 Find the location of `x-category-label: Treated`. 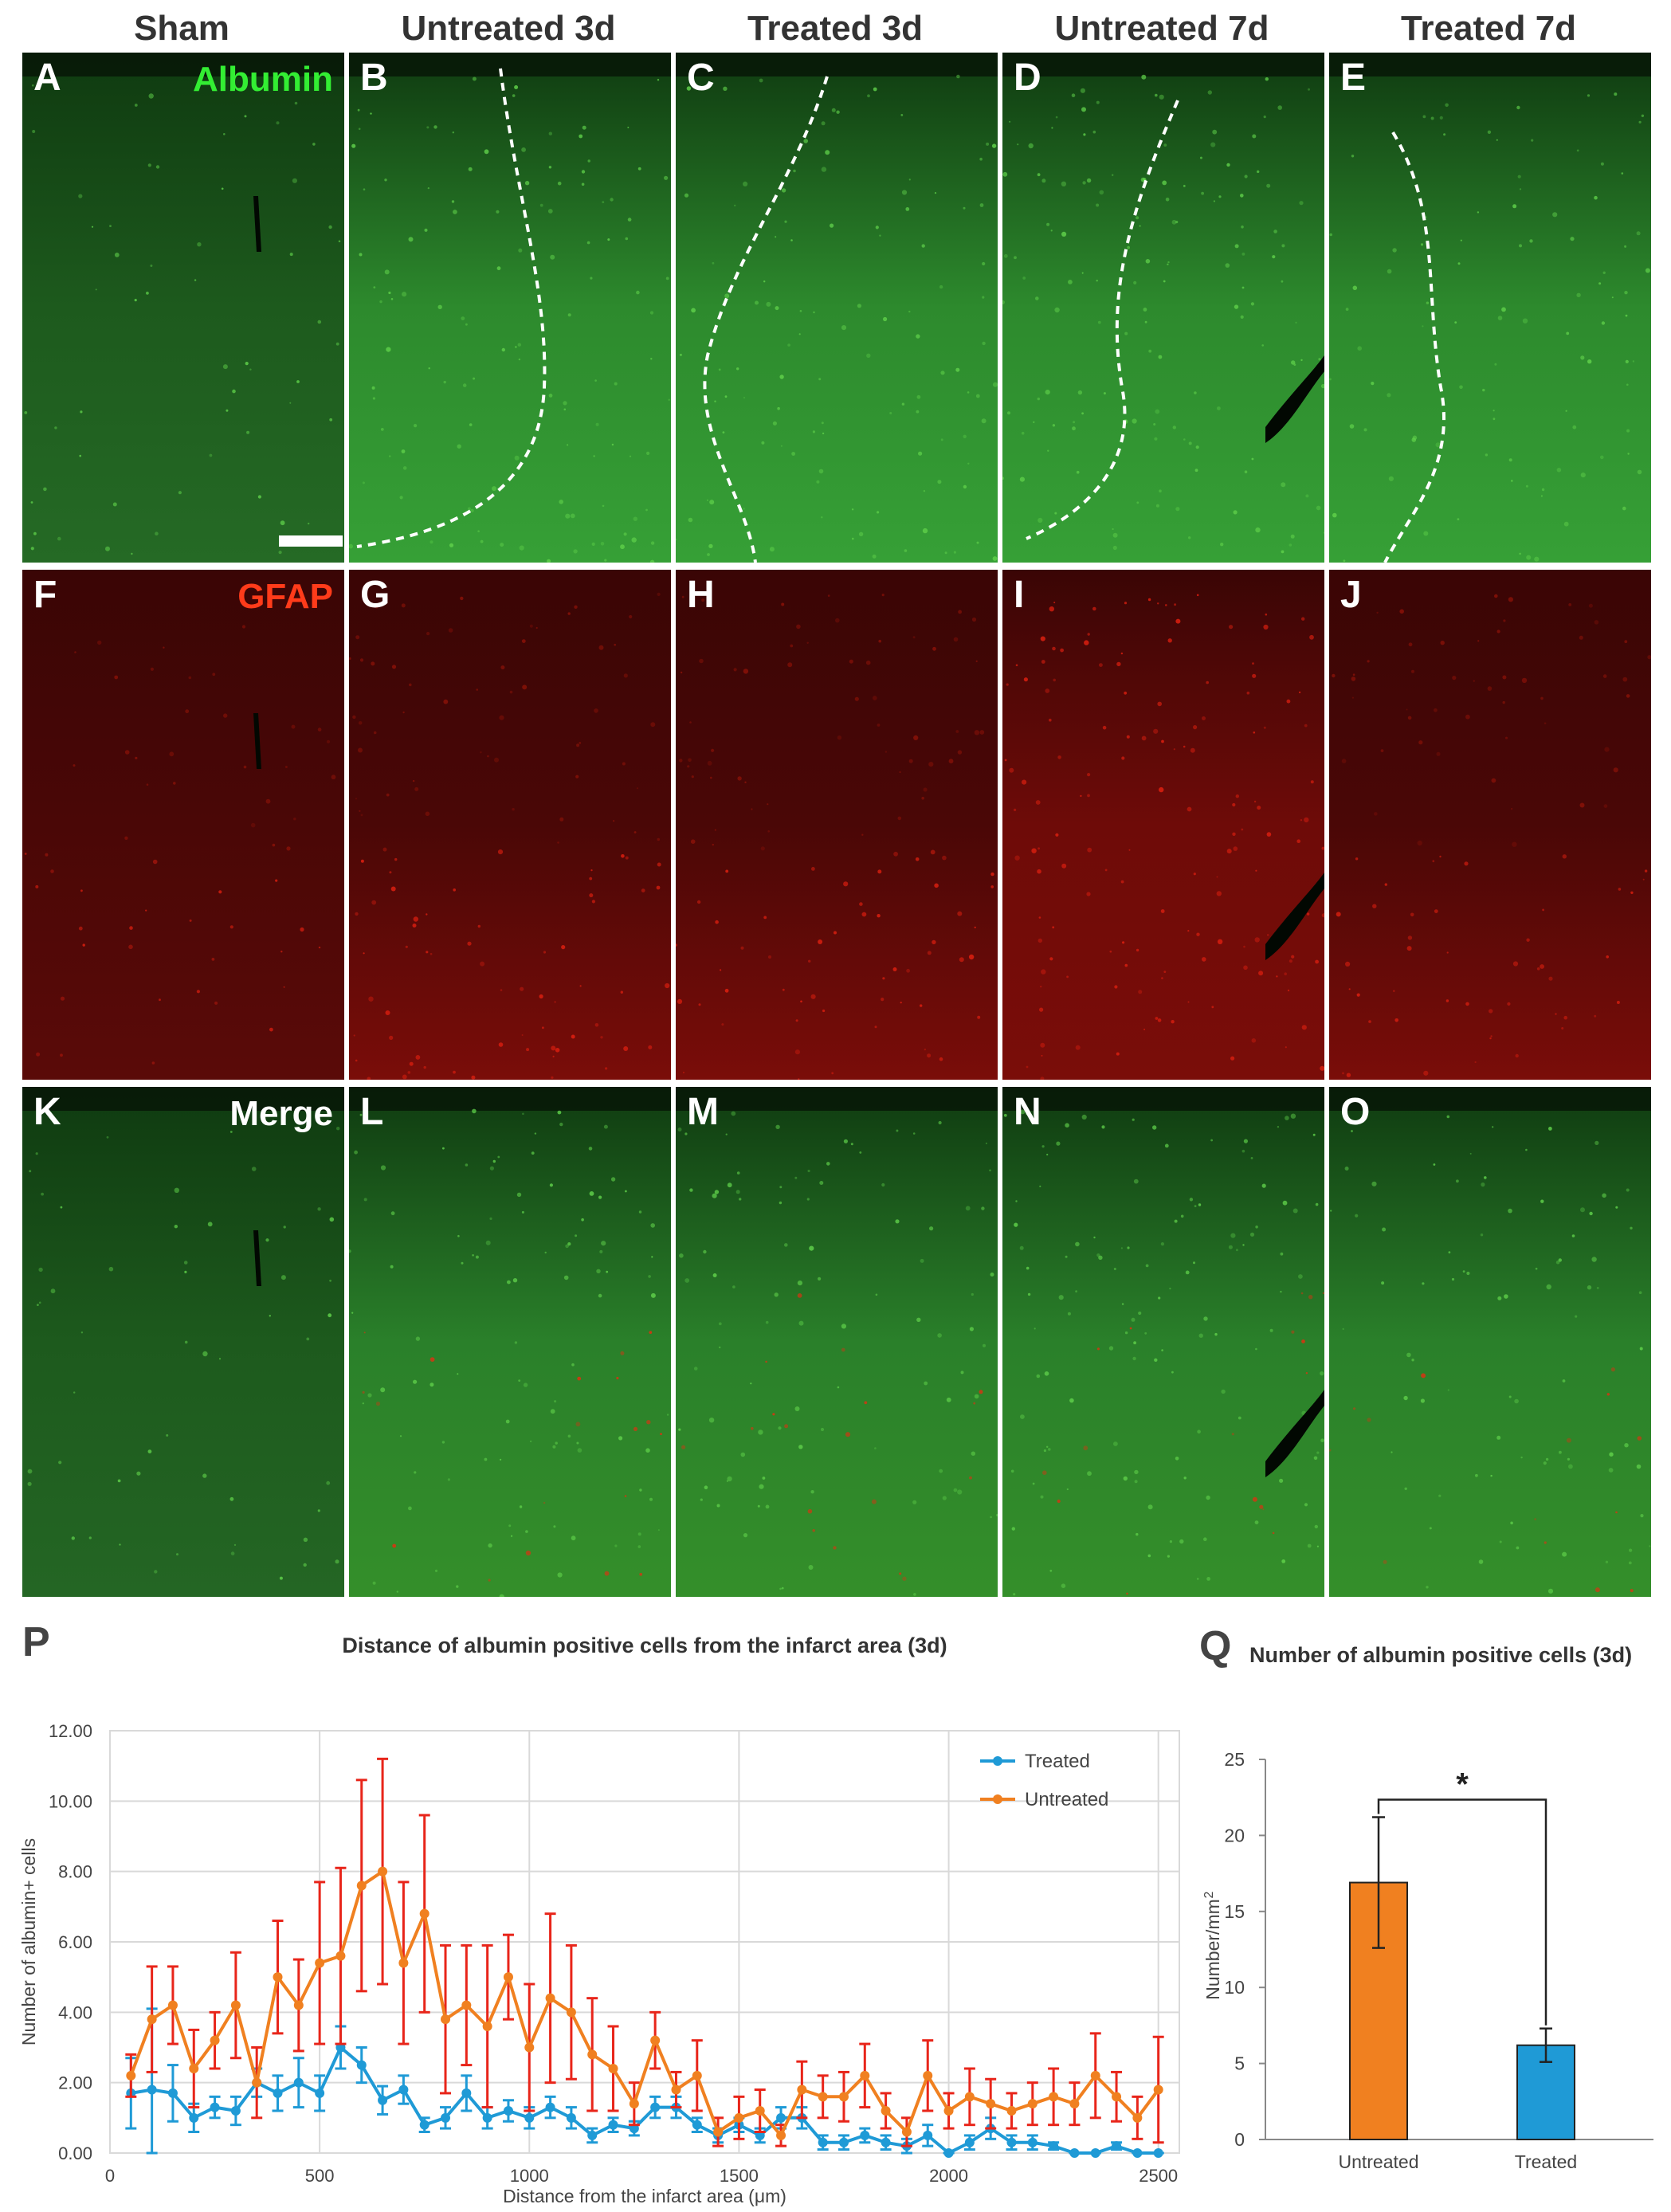

x-category-label: Treated is located at coordinates (1546, 2161).